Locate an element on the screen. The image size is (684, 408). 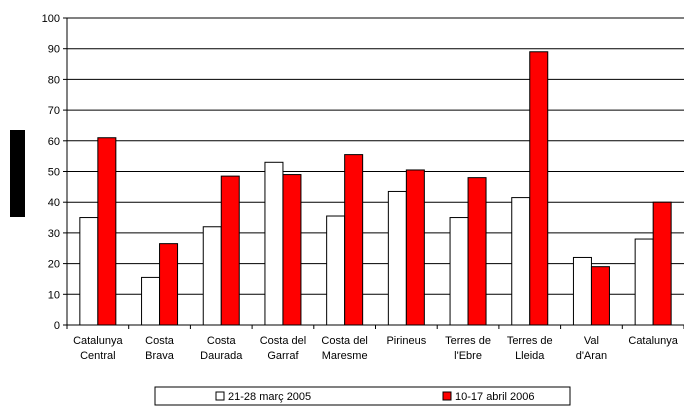
x-tick-label: Daurada is located at coordinates (221, 356).